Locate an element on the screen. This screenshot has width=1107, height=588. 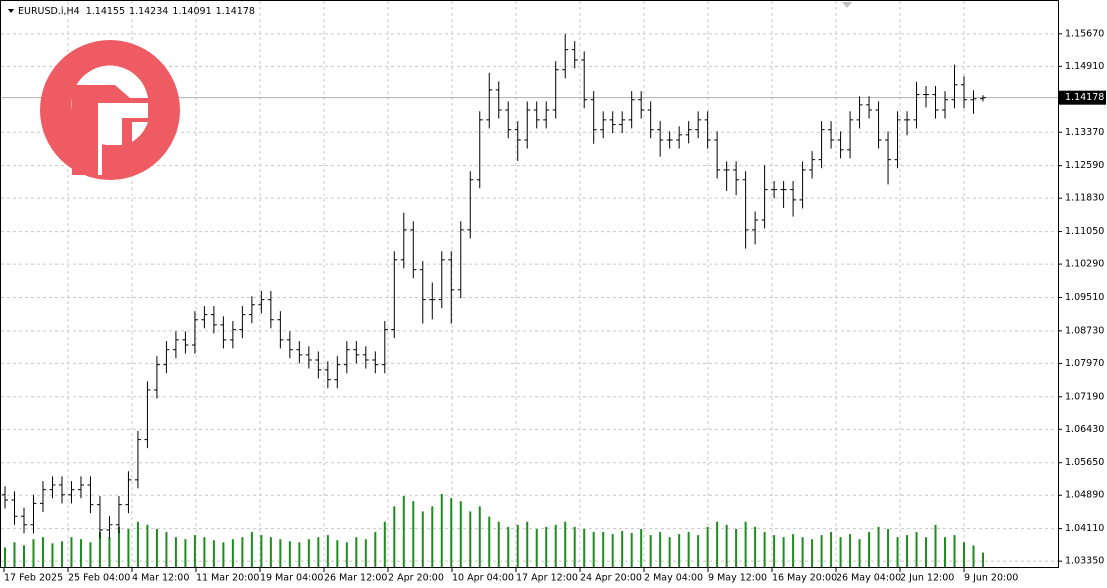
y-tick-label: 1.03350 is located at coordinates (1084, 561).